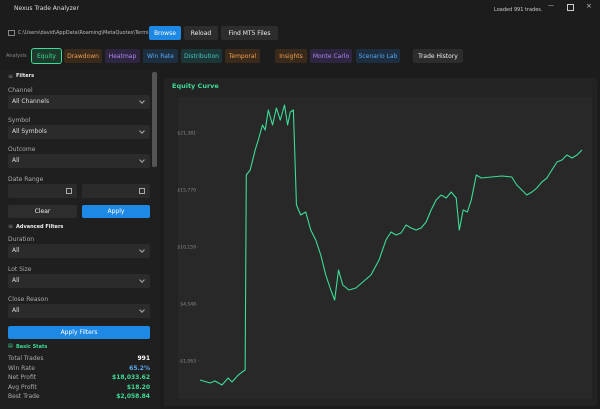 The height and width of the screenshot is (409, 600). I want to click on field-label: Close Reason, so click(28, 299).